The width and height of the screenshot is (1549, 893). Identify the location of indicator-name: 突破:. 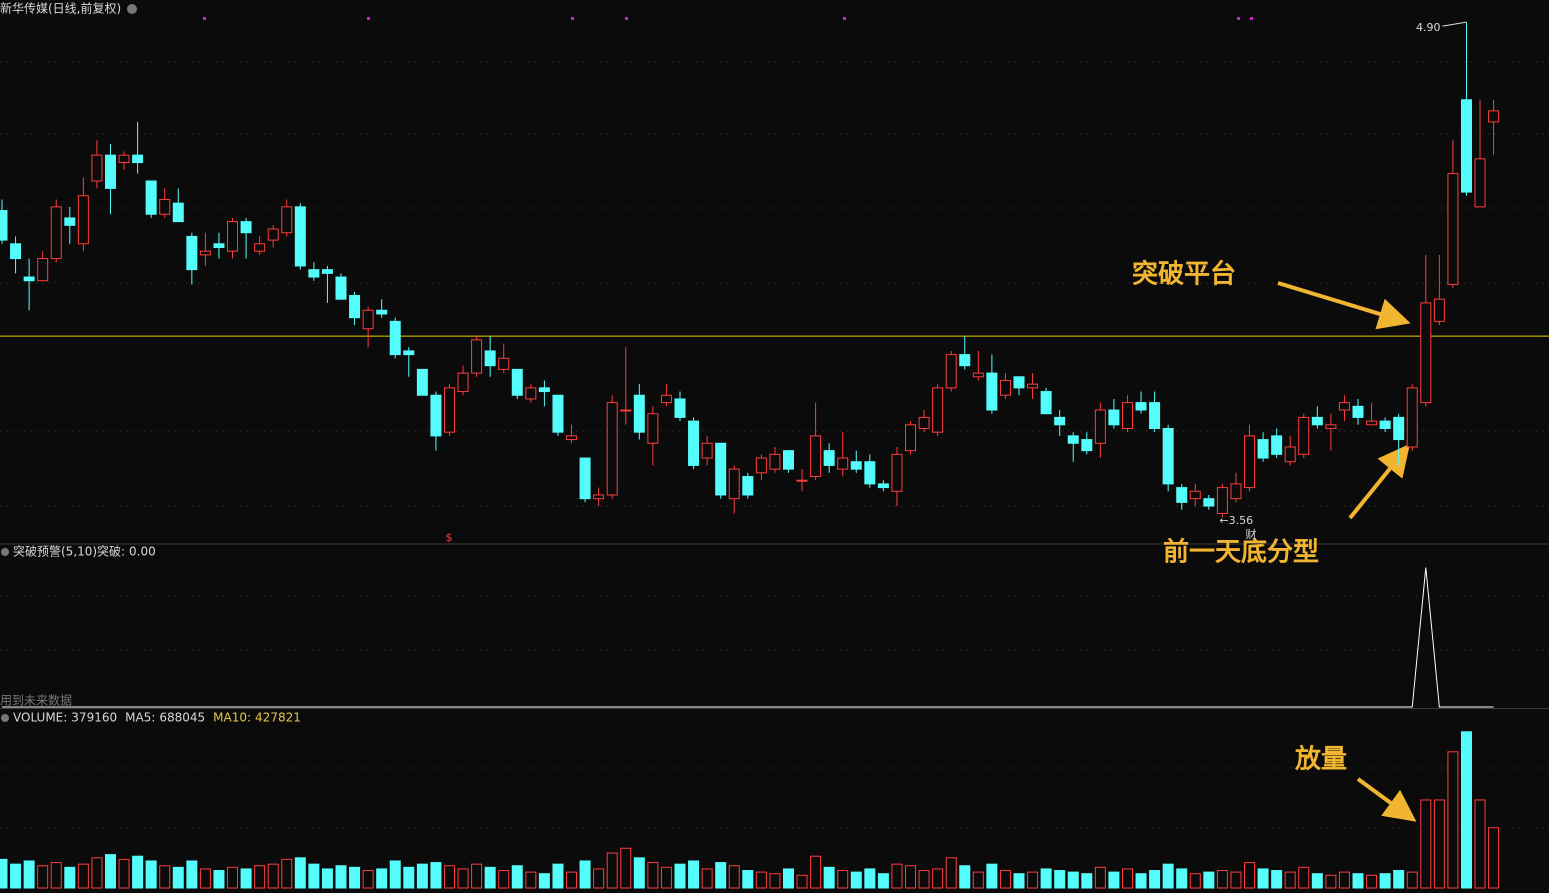
(111, 551).